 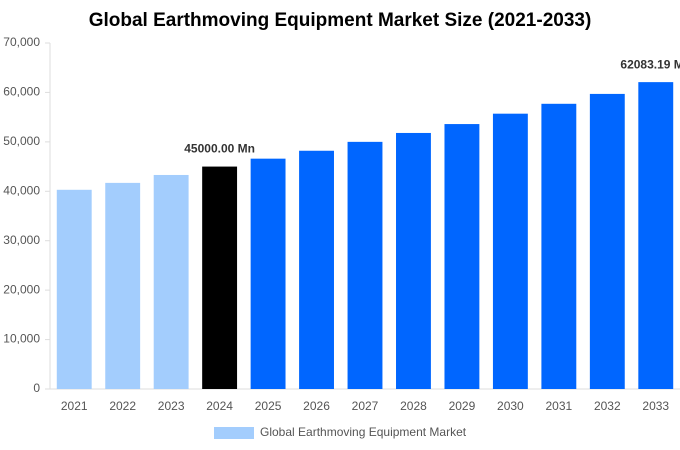 I want to click on legend-label: Global Earthmoving Equipment Market, so click(x=363, y=432).